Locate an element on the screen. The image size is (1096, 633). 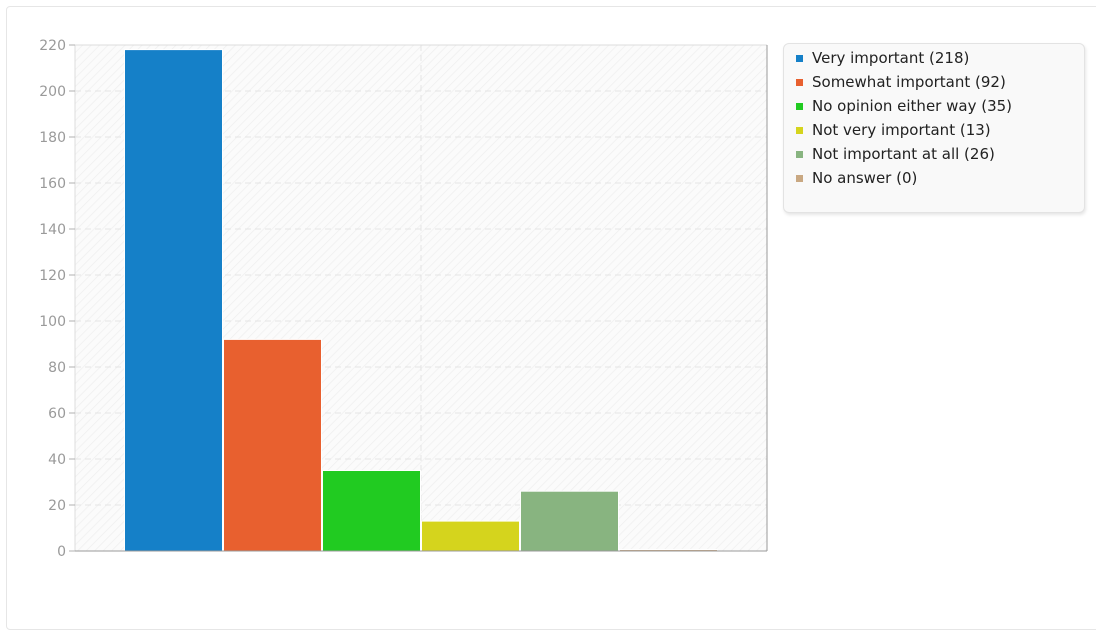
y-tick-label: 20 is located at coordinates (57, 506).